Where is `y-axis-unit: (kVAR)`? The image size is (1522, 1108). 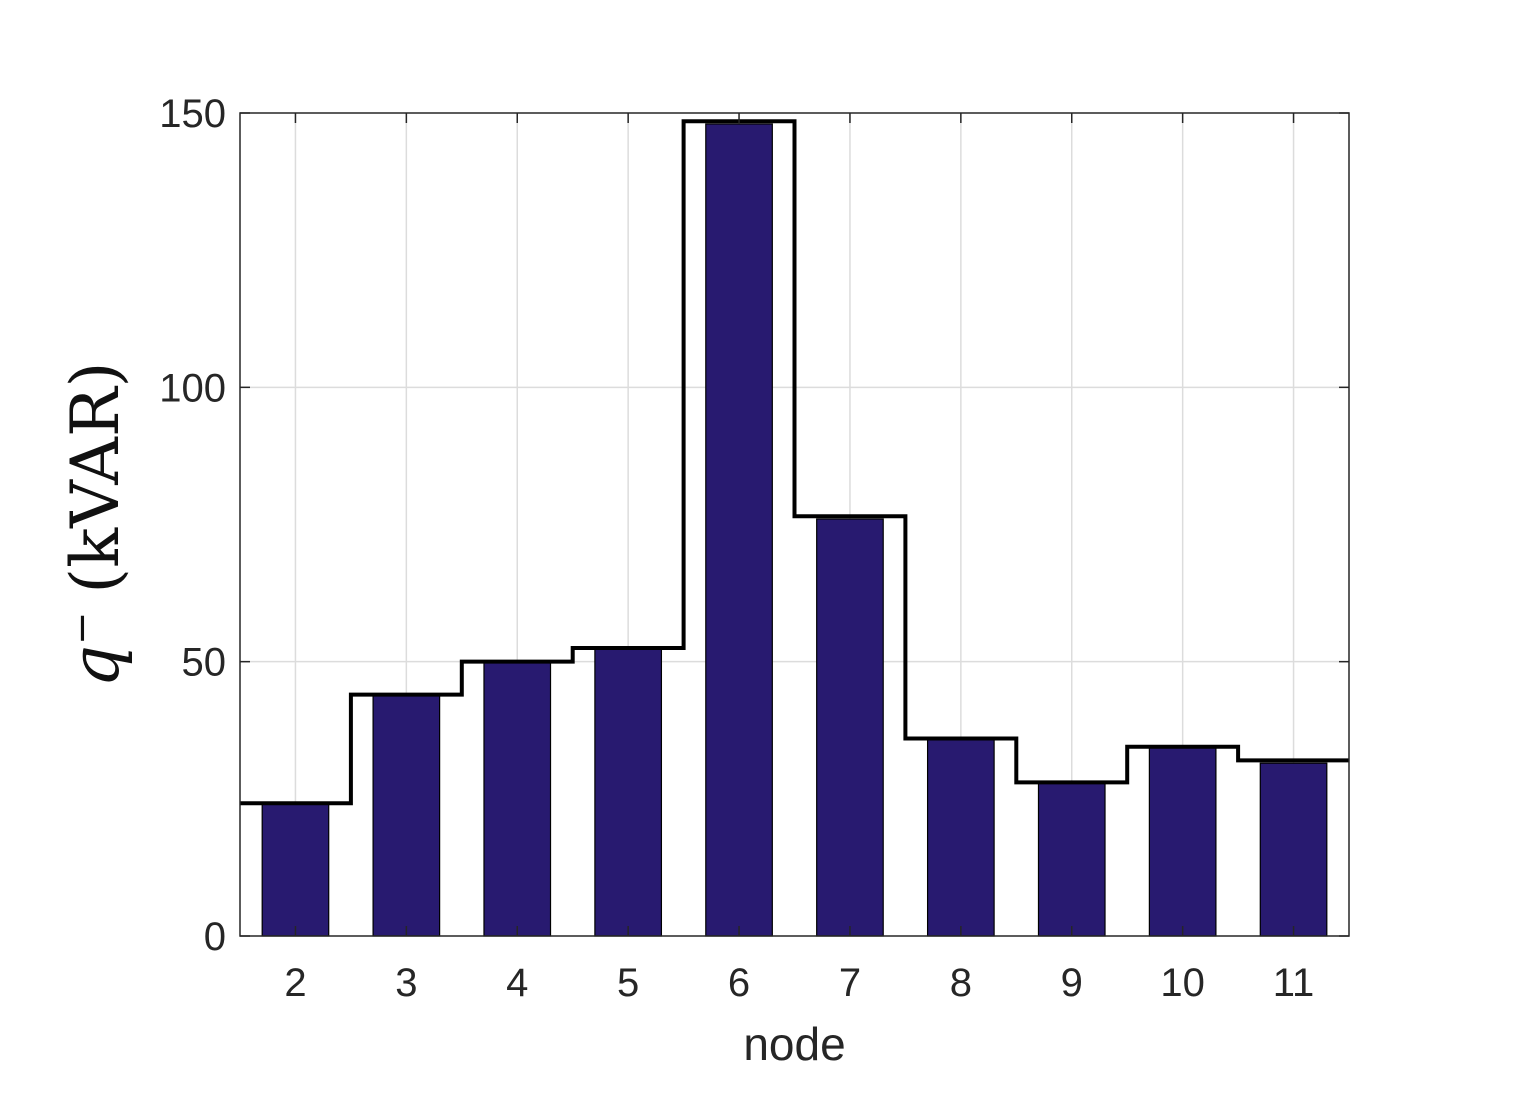 y-axis-unit: (kVAR) is located at coordinates (95, 478).